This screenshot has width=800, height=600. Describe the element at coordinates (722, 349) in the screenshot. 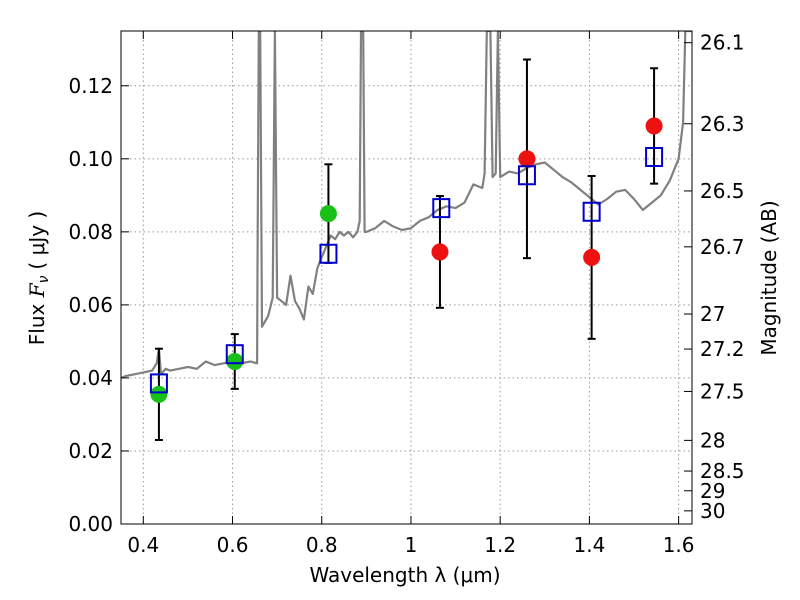

I see `magnitude-tick-label: 27.2` at that location.